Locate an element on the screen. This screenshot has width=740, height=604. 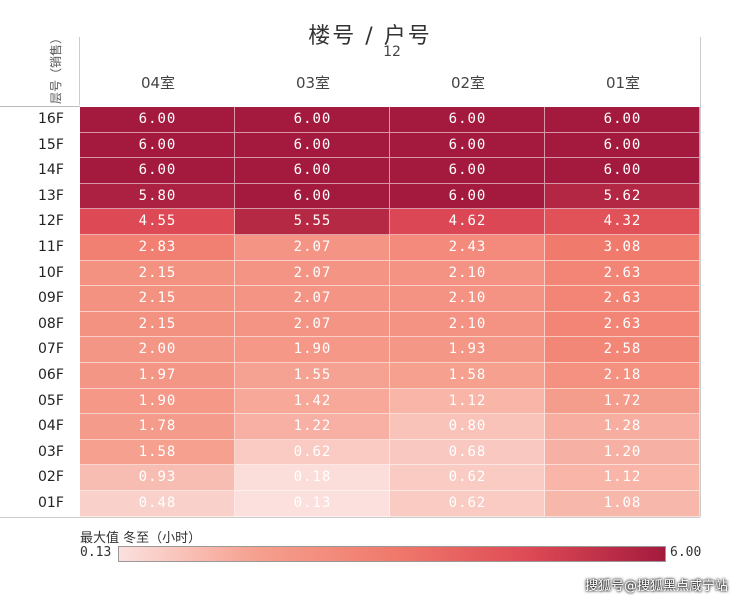
cell-value: 4.32 is located at coordinates (622, 221).